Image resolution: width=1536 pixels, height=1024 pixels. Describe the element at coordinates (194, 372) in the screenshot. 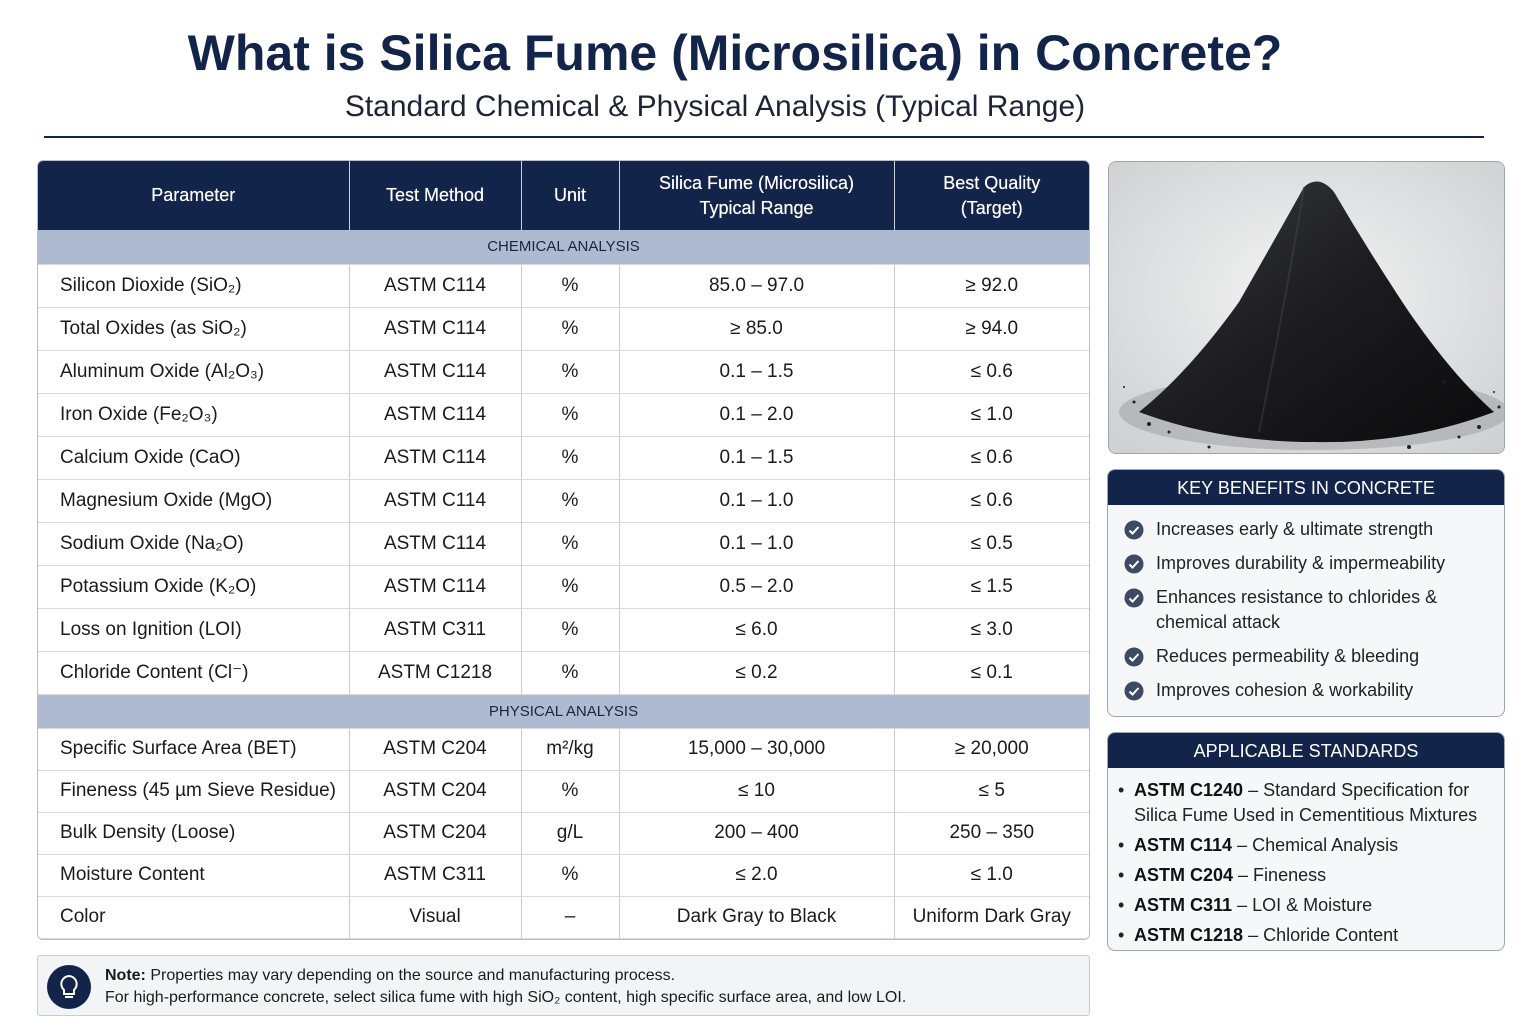

I see `parameter-cell: Aluminum Oxide (Al₂O₃)` at that location.